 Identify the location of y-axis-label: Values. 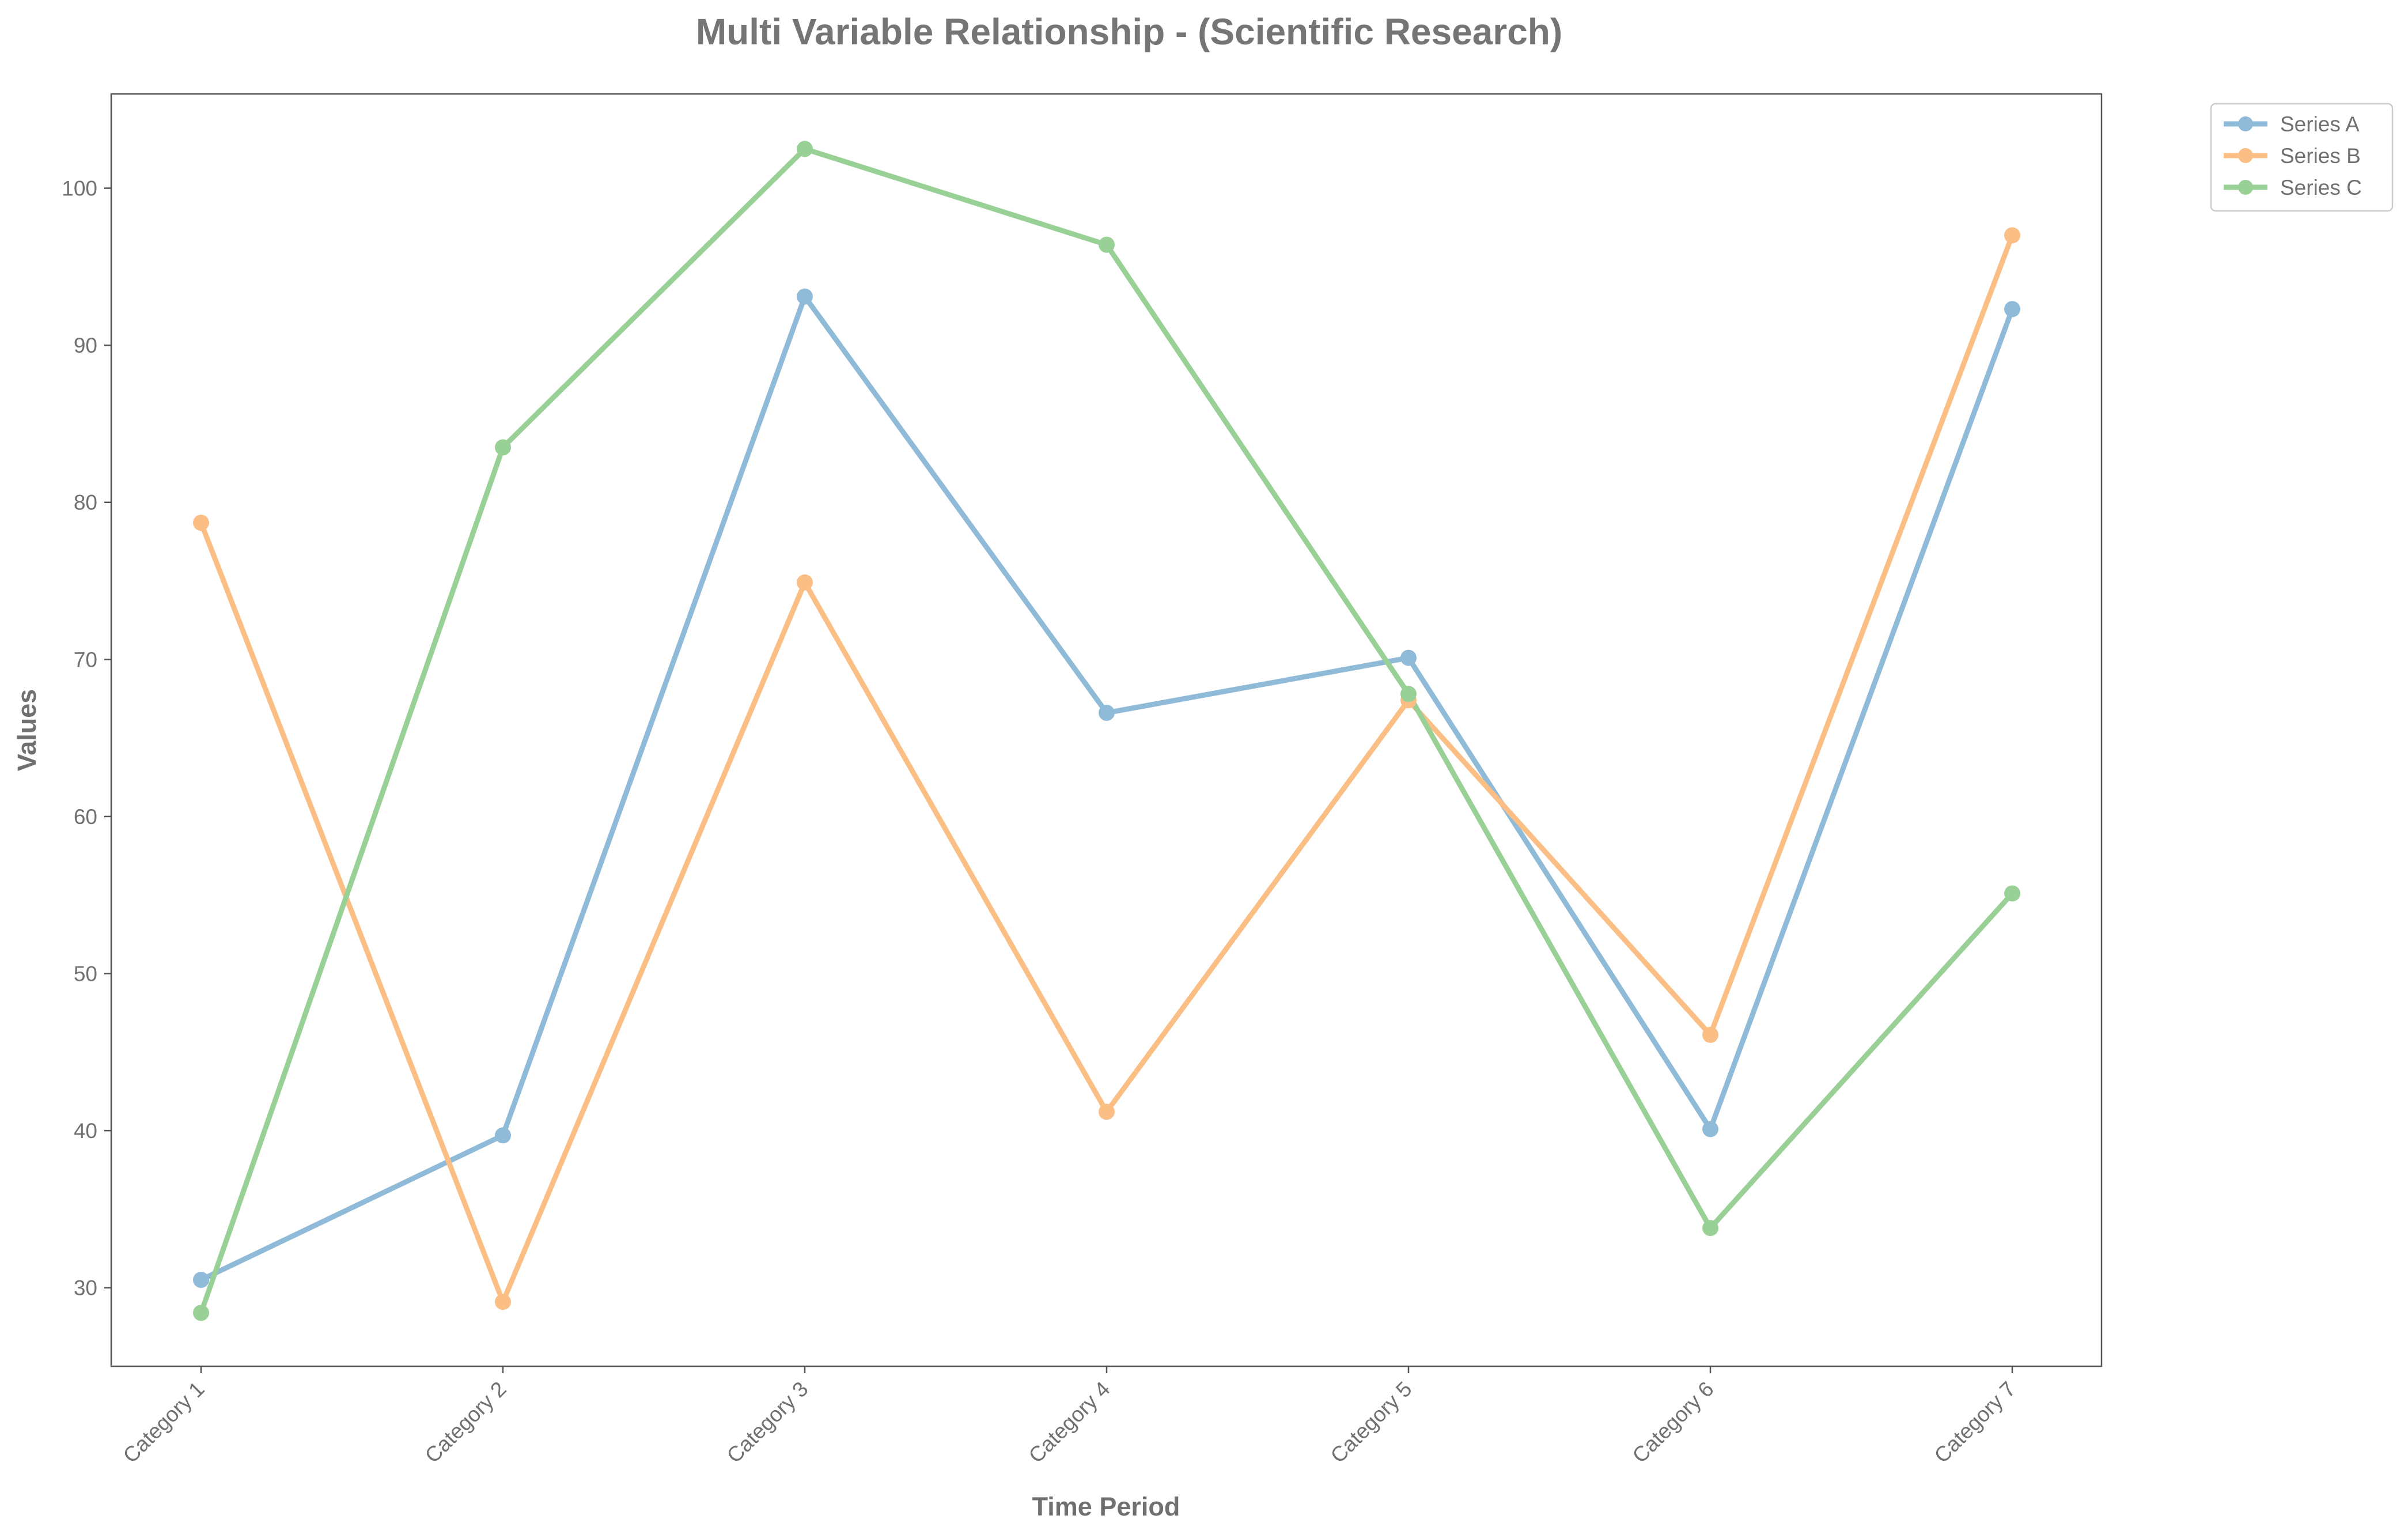
(26, 731).